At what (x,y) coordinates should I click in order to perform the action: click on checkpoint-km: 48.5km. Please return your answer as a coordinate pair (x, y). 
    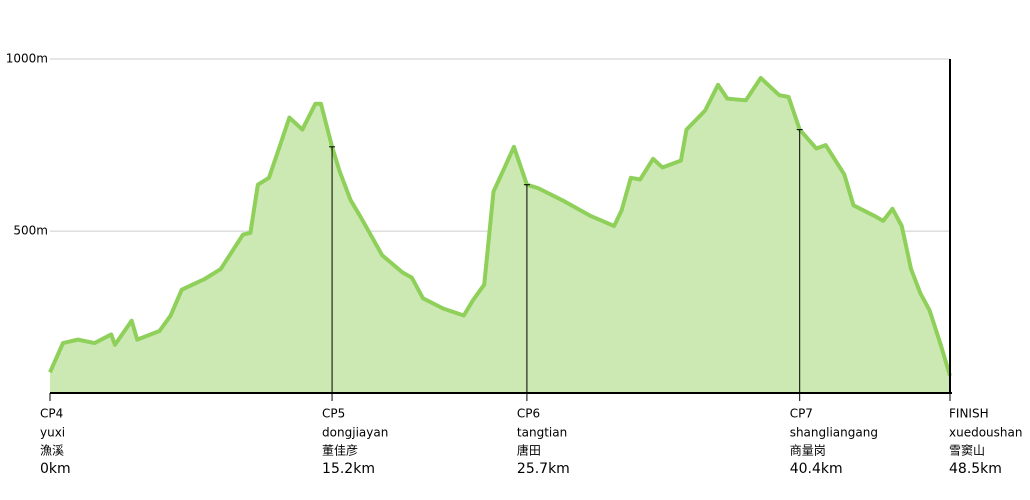
    Looking at the image, I should click on (975, 469).